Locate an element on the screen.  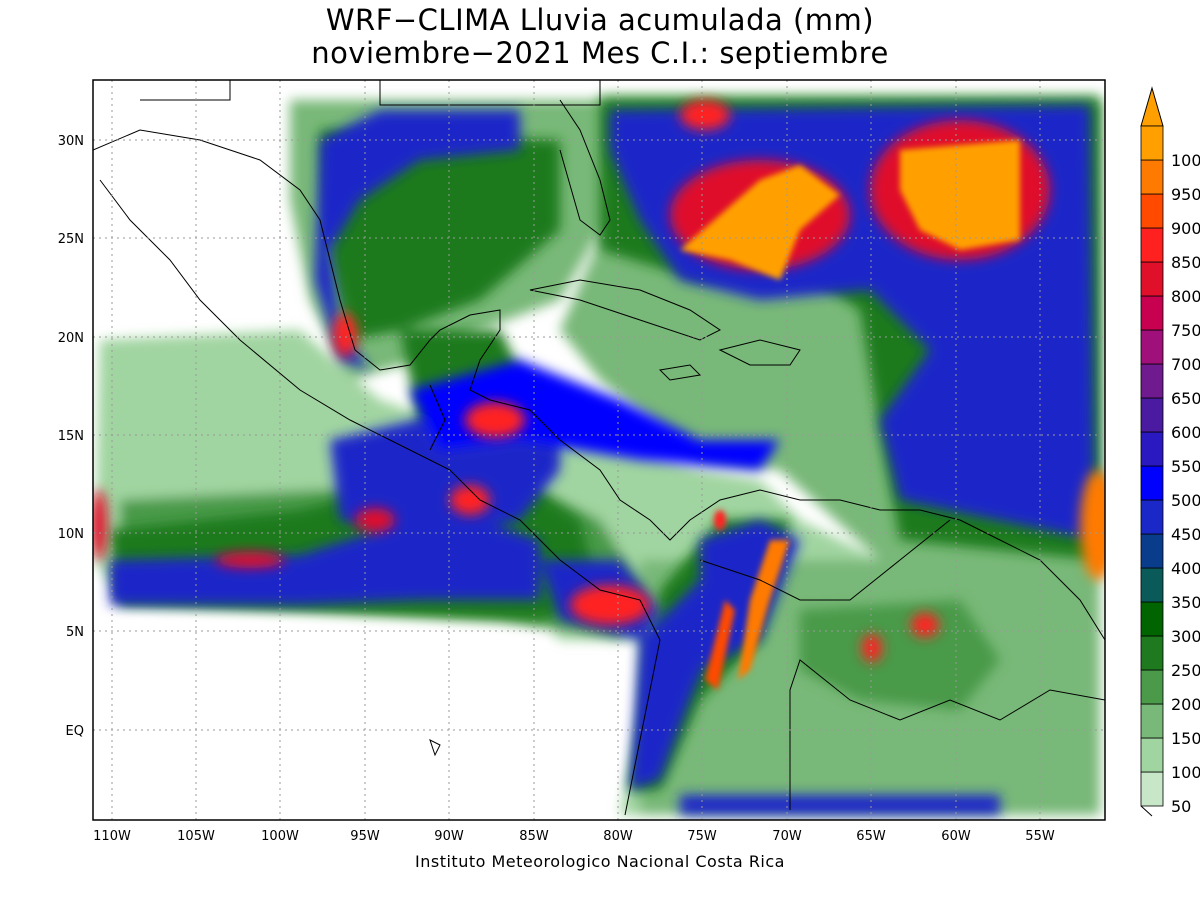
colorbar-label: 800 is located at coordinates (1185, 296).